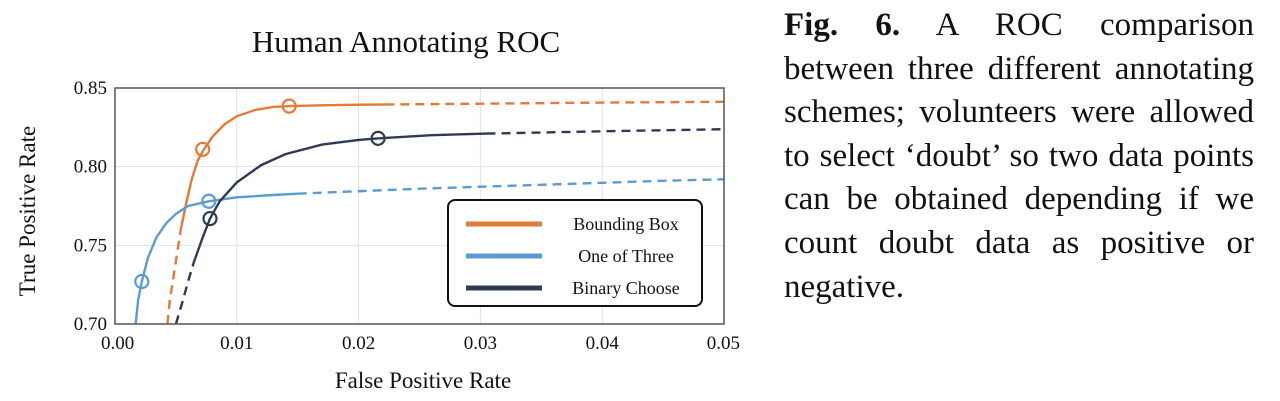 Image resolution: width=1280 pixels, height=401 pixels. I want to click on legend: Bounding Box One of Three Binary Choose, so click(575, 253).